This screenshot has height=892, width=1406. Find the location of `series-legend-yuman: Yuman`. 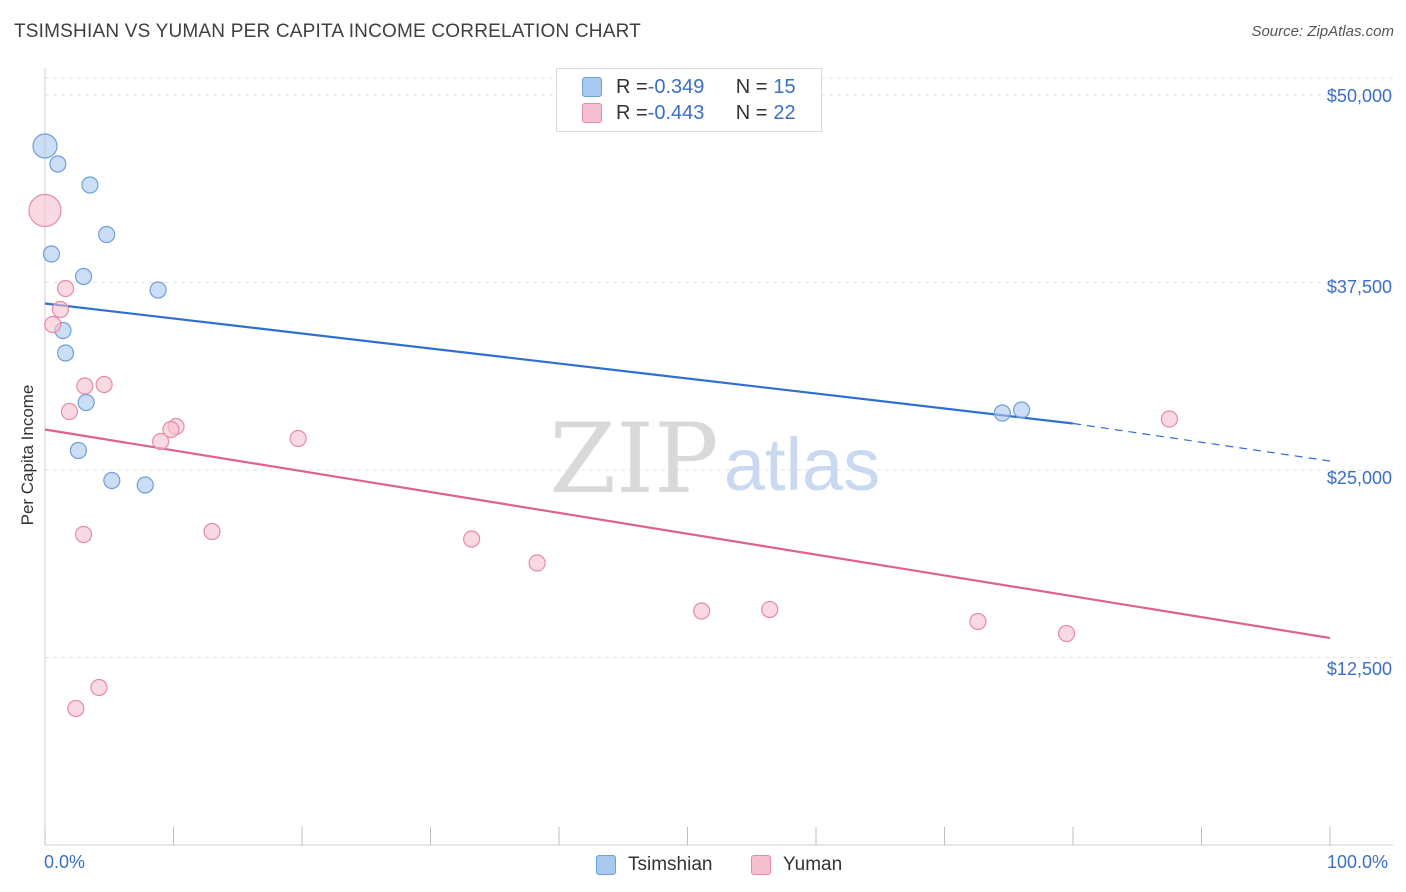

series-legend-yuman: Yuman is located at coordinates (796, 865).